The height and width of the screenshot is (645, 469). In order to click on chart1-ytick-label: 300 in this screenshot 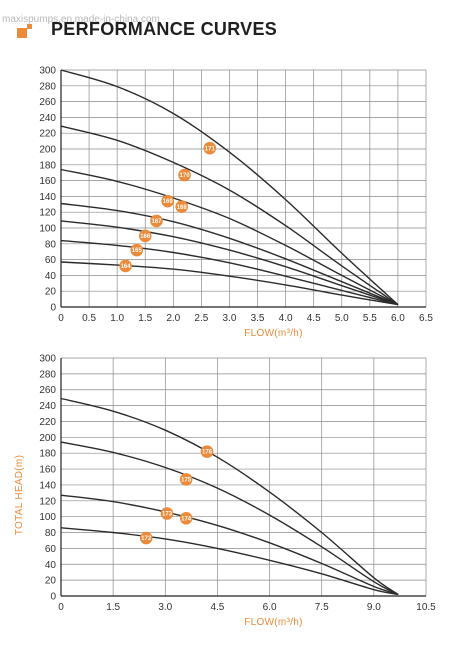, I will do `click(47, 71)`.